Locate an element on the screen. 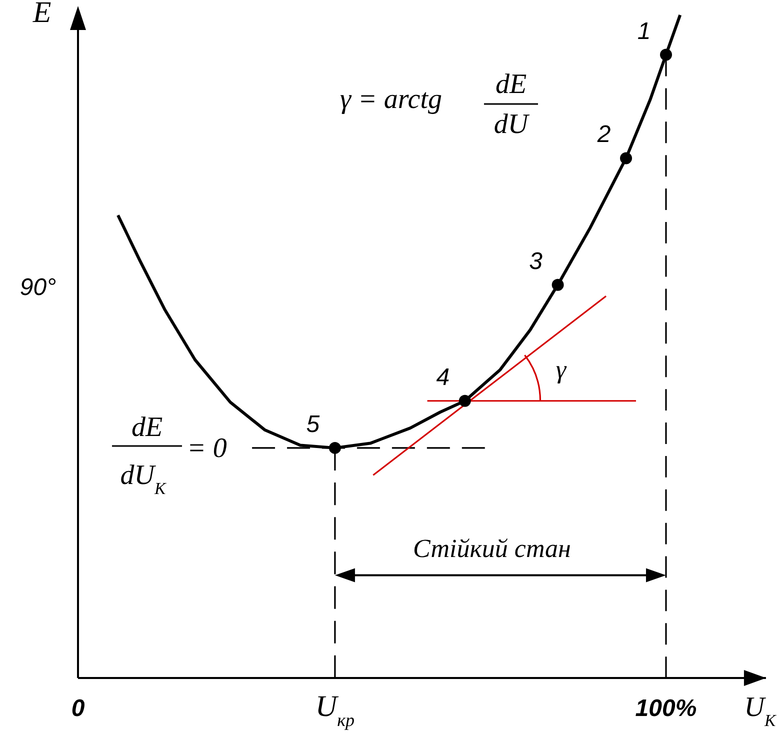  annotation: Стійкий стан is located at coordinates (492, 548).